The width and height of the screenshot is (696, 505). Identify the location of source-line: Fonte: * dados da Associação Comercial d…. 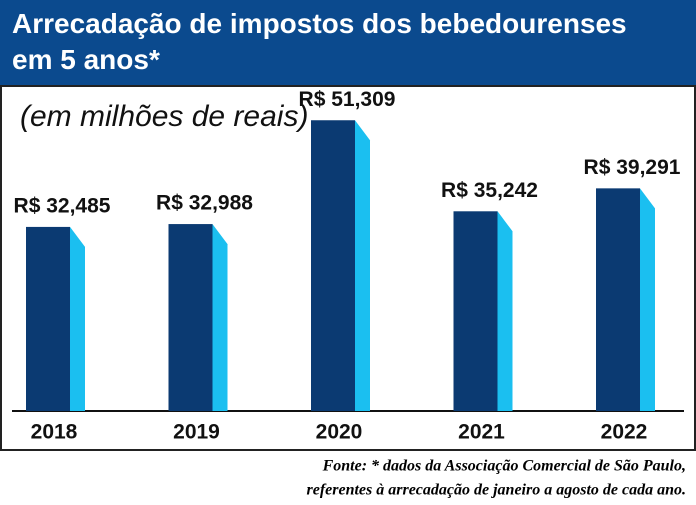
(504, 466).